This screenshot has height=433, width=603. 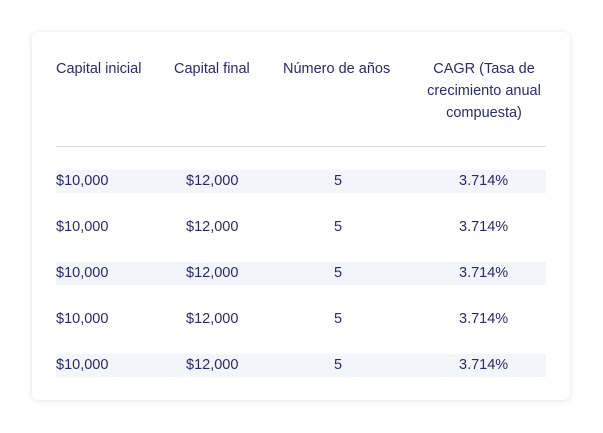 What do you see at coordinates (337, 69) in the screenshot?
I see `header-numero-de-anos: Número de años` at bounding box center [337, 69].